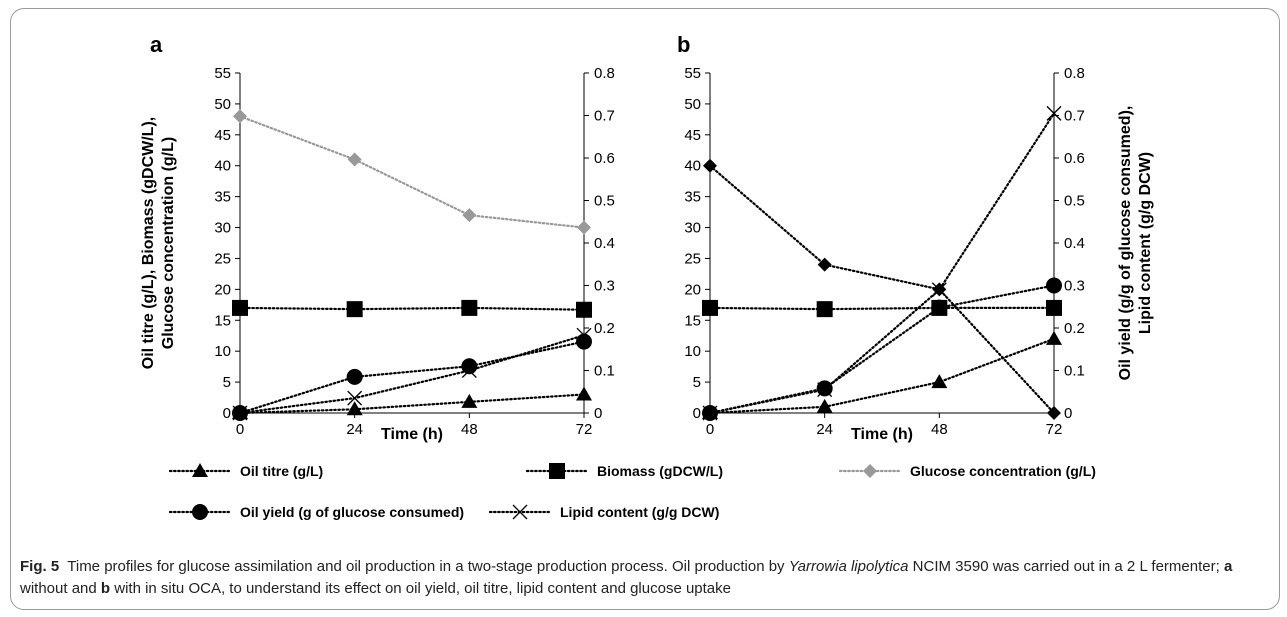  Describe the element at coordinates (412, 434) in the screenshot. I see `x-axis-title: Time (h)` at that location.